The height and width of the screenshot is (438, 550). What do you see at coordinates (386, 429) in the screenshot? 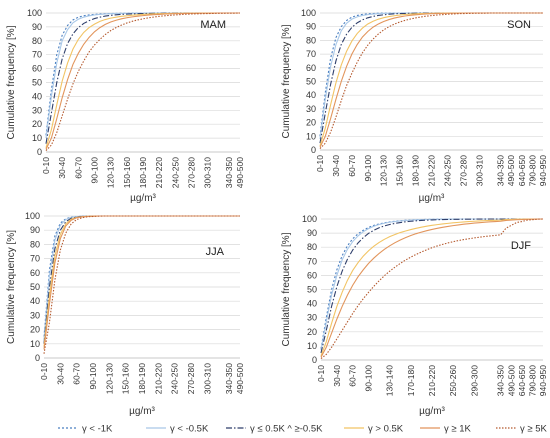
I see `legend-label: γ > 0.5K` at bounding box center [386, 429].